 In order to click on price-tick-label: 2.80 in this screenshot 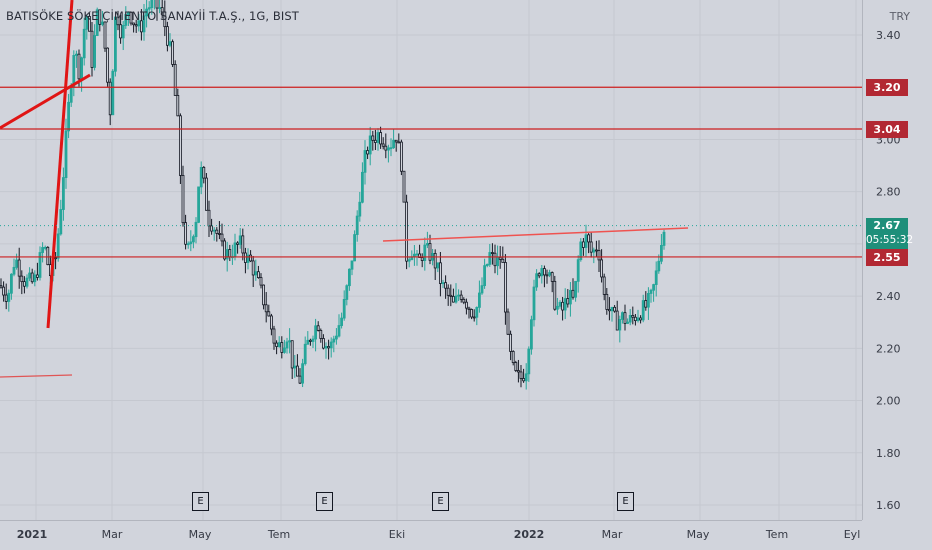, I will do `click(888, 192)`.